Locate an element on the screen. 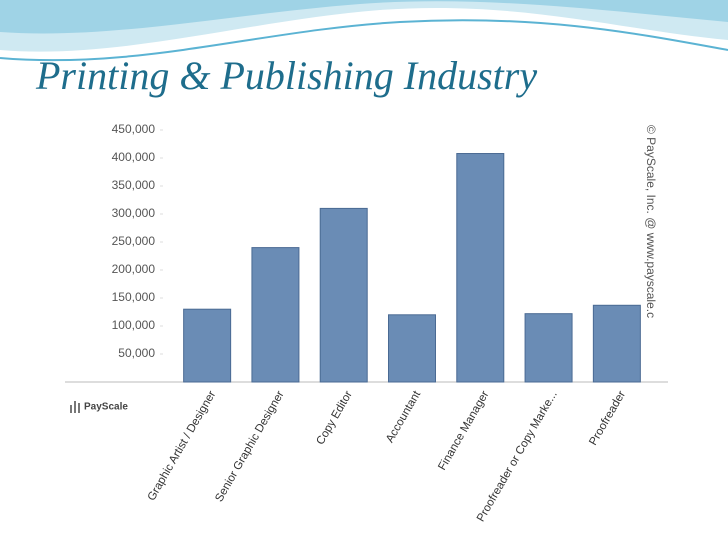 This screenshot has width=728, height=546. logo: PayScale is located at coordinates (99, 407).